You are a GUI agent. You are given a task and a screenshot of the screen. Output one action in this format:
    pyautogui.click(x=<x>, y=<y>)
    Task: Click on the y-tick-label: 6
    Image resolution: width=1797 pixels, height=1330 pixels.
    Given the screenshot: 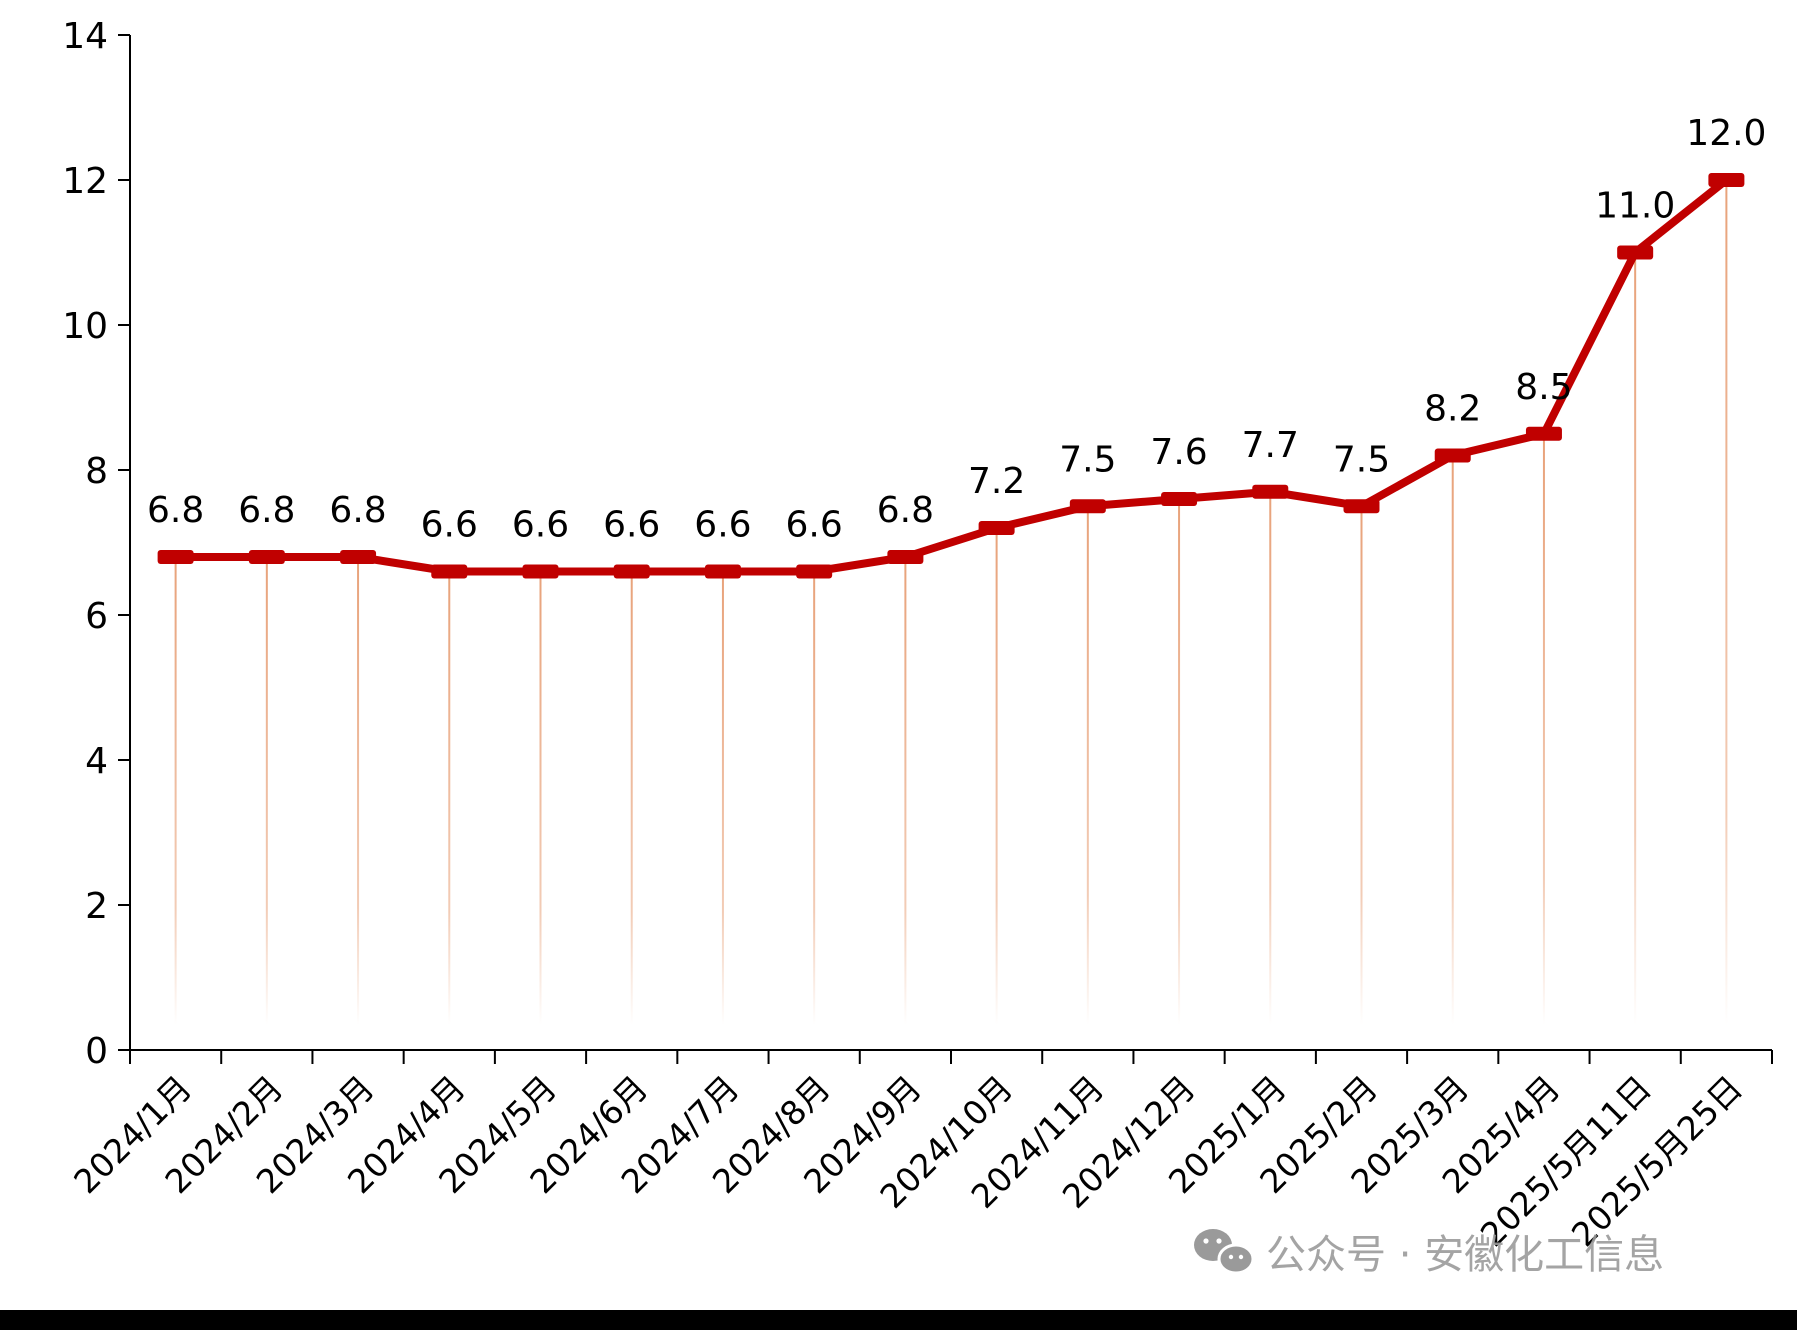 What is the action you would take?
    pyautogui.click(x=96, y=616)
    